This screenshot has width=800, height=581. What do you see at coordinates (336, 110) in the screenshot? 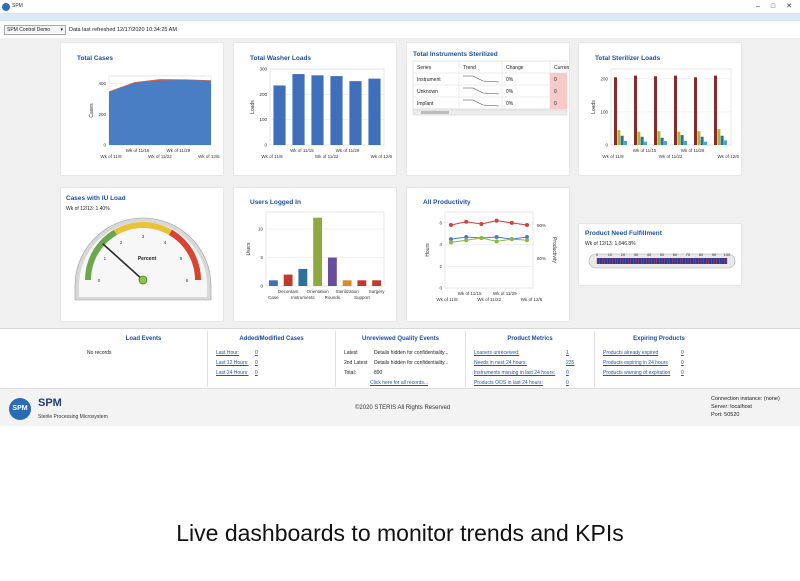
I see `washer-bar` at bounding box center [336, 110].